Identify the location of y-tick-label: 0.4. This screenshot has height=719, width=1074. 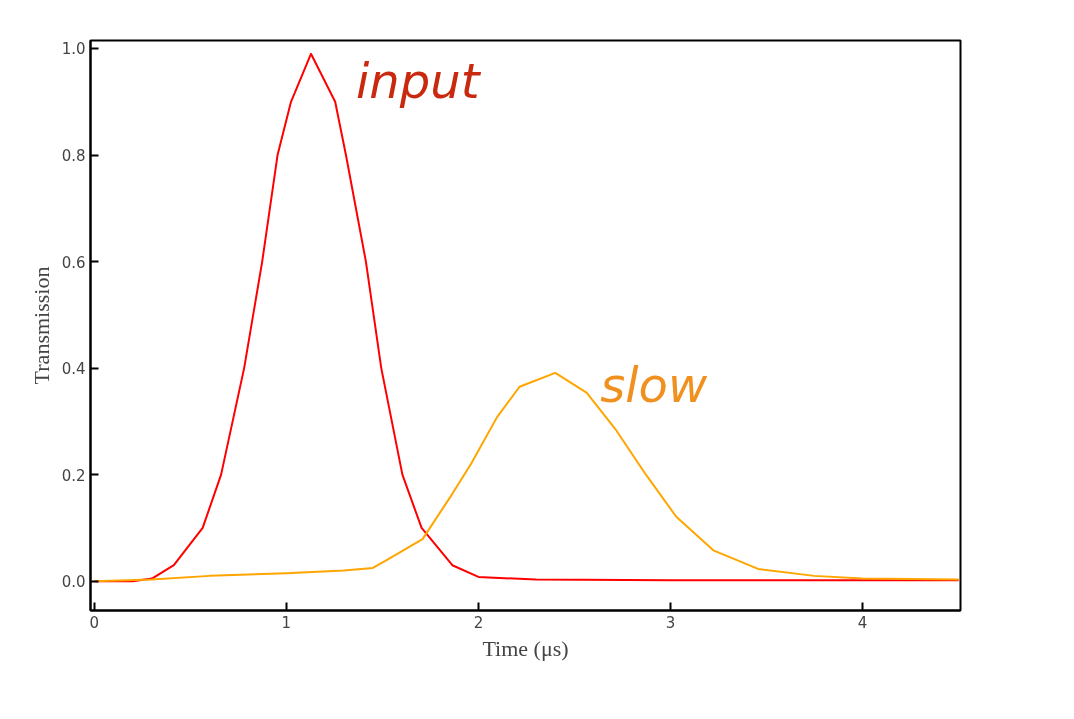
(73, 369).